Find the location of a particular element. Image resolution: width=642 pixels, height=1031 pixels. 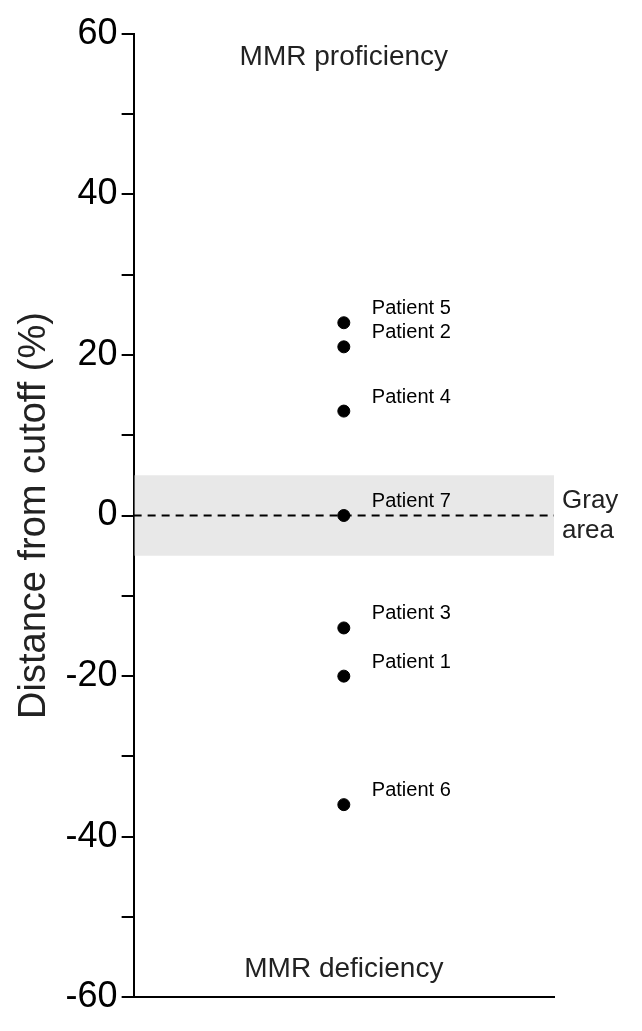

annotation: MMR deficiency is located at coordinates (344, 968).